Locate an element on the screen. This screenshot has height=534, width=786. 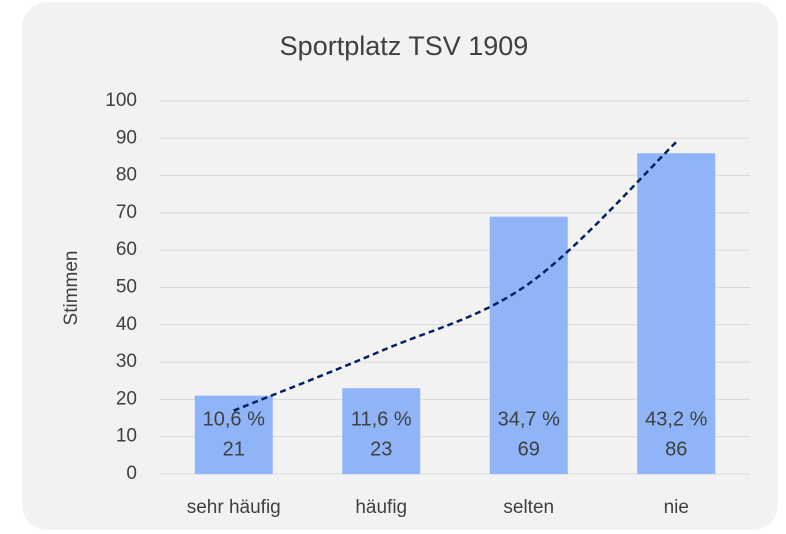
value-label: 69 is located at coordinates (529, 449).